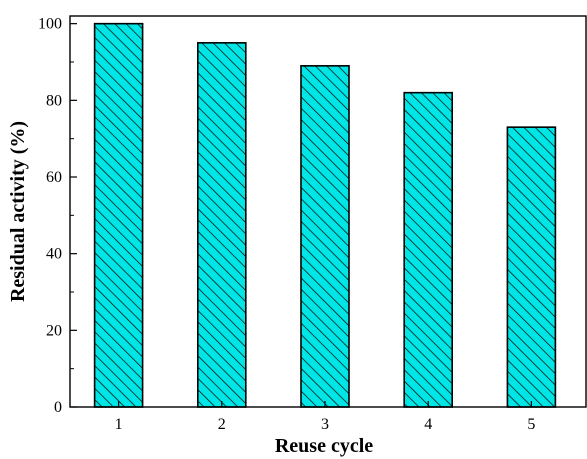 Image resolution: width=587 pixels, height=459 pixels. Describe the element at coordinates (54, 330) in the screenshot. I see `y-tick-label: 20` at that location.